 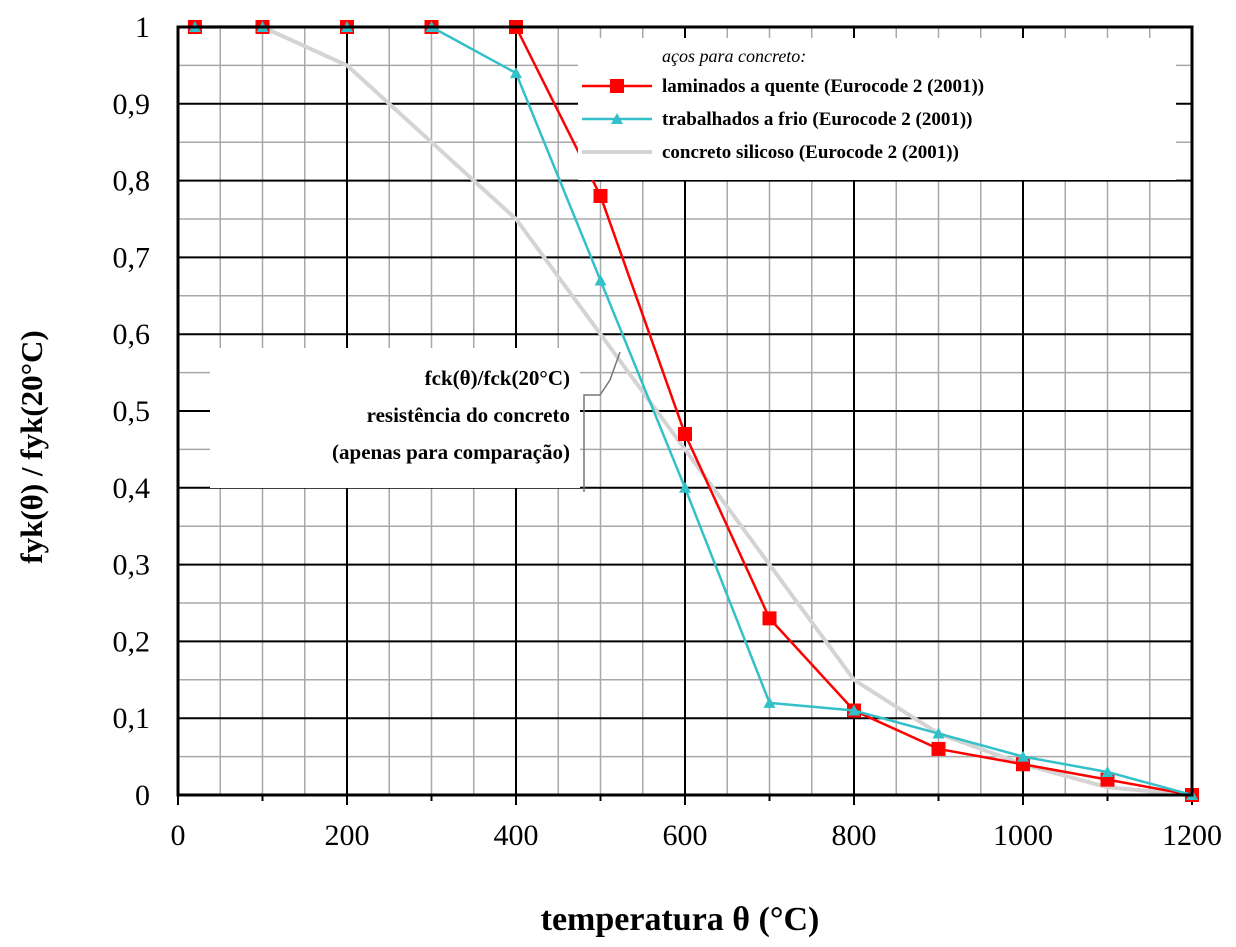 What do you see at coordinates (132, 565) in the screenshot?
I see `y-tick-label: 0,3` at bounding box center [132, 565].